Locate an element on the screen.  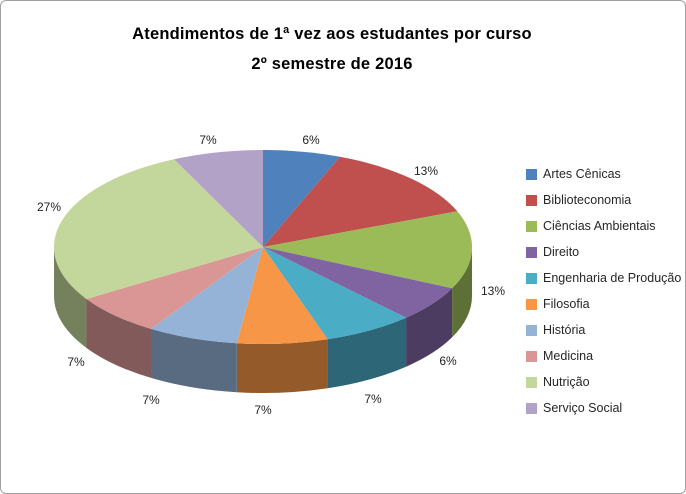
pie-slice-biblioteconomia is located at coordinates (360, 201).